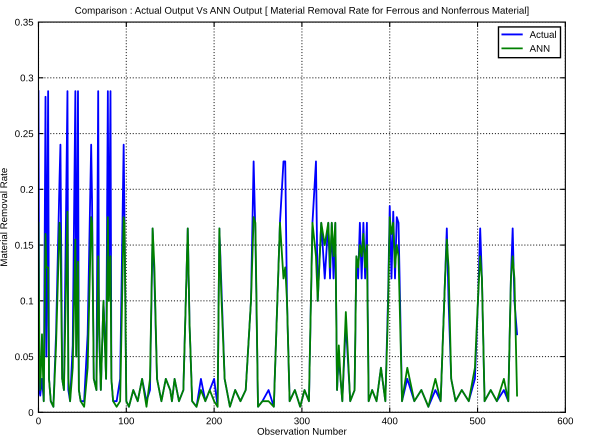  I want to click on x-tick-label: 300, so click(302, 420).